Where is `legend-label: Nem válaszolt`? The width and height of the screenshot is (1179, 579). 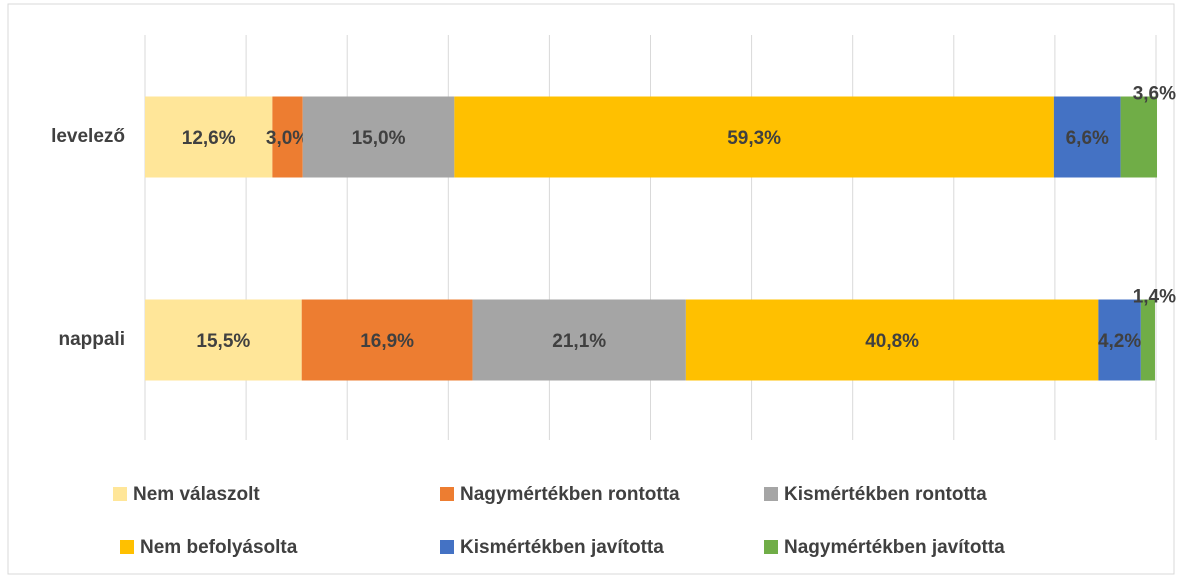
legend-label: Nem válaszolt is located at coordinates (196, 494).